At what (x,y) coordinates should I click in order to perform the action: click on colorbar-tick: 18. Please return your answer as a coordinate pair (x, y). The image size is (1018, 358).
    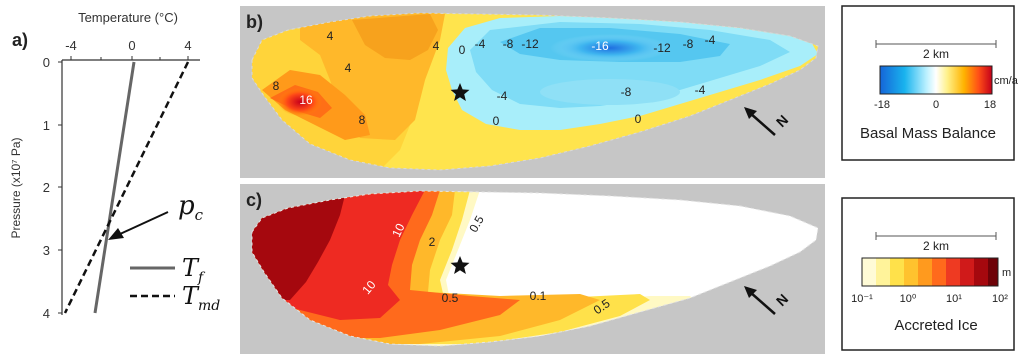
    Looking at the image, I should click on (990, 105).